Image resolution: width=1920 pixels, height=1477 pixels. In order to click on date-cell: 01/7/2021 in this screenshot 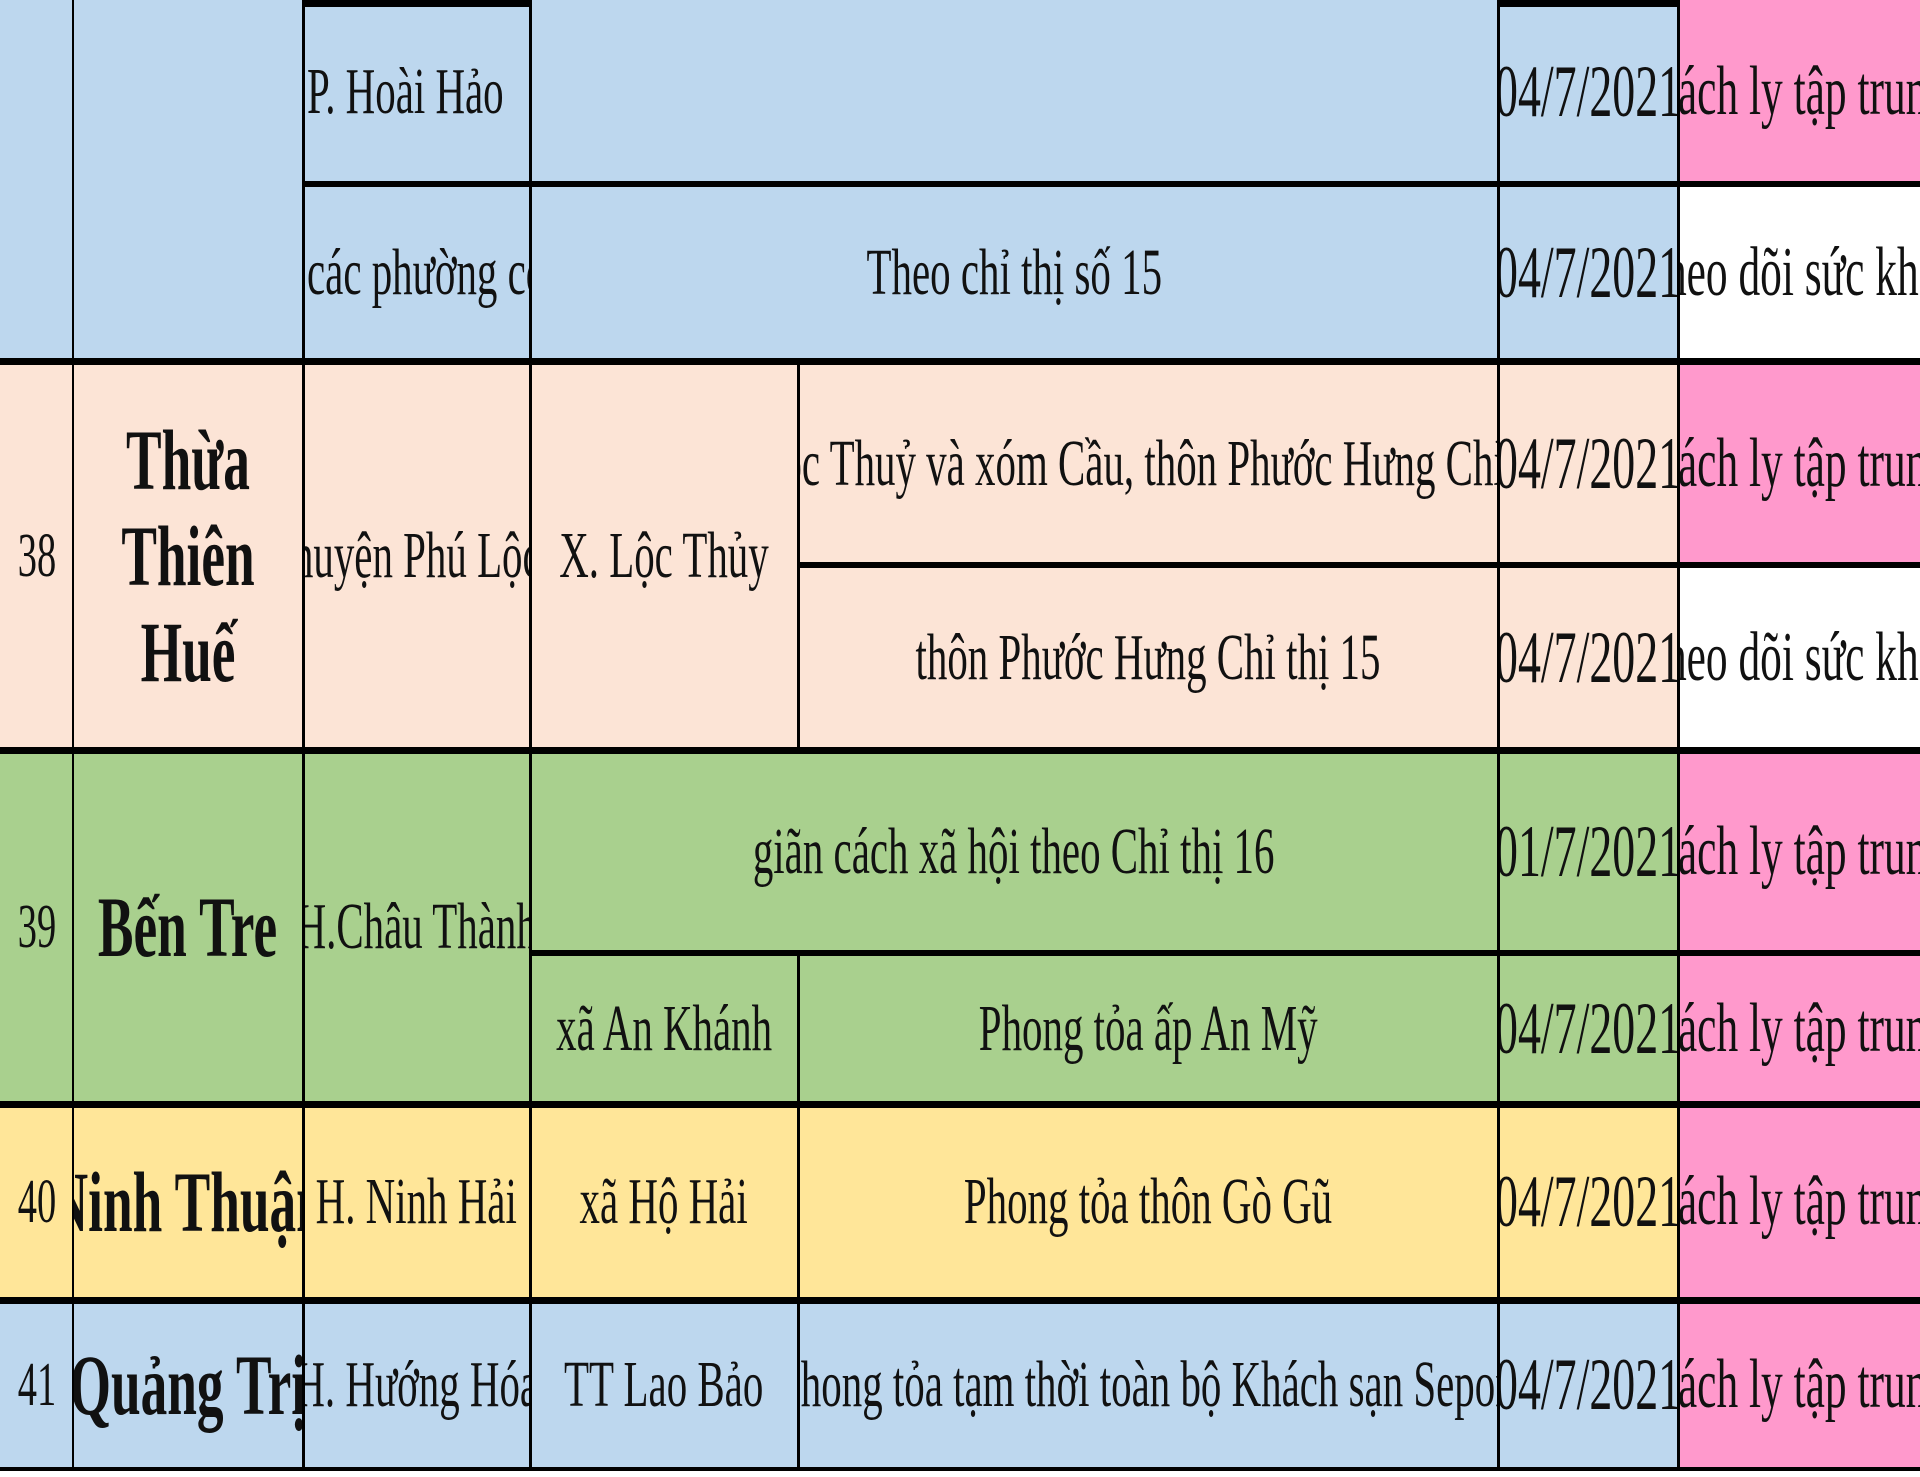, I will do `click(1588, 851)`.